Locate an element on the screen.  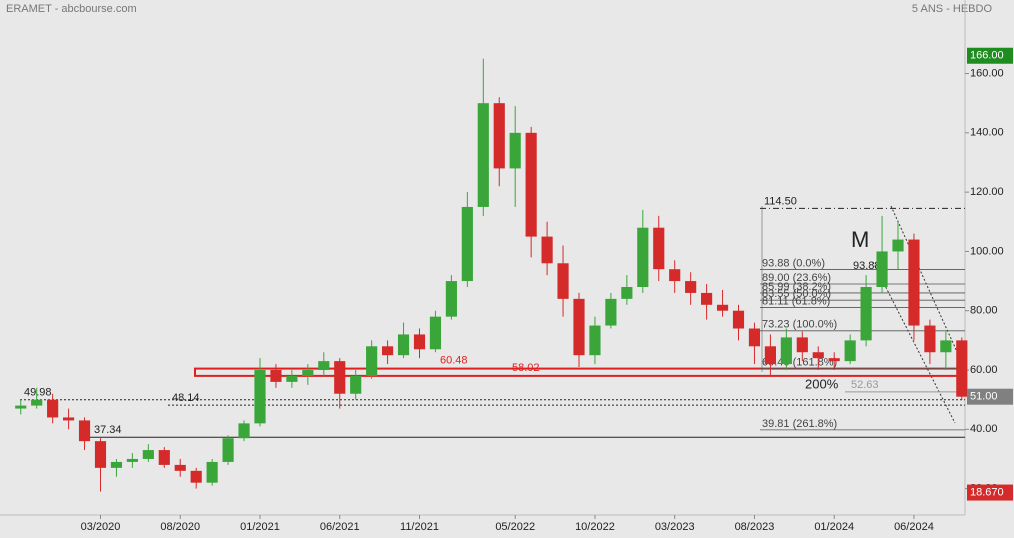
trend-line is located at coordinates (927, 285).